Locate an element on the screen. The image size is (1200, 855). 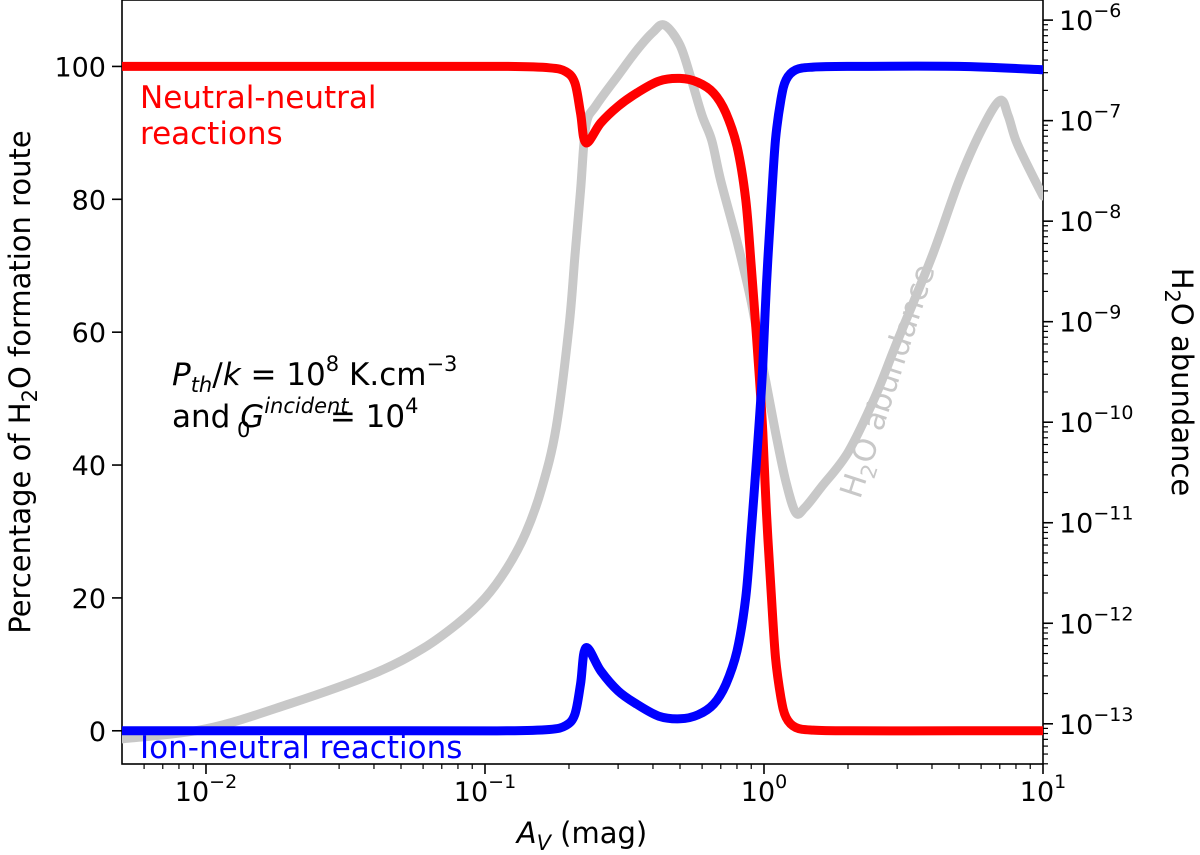
x-tick-label: 10⁰ is located at coordinates (764, 789).